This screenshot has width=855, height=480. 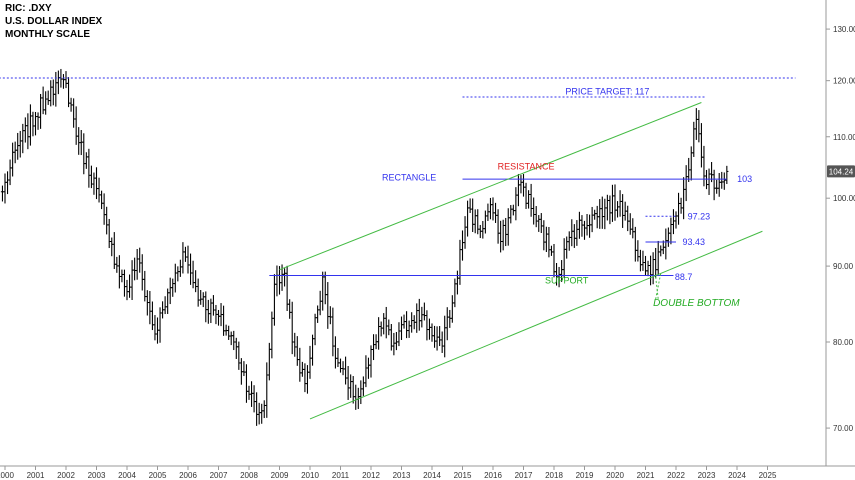 What do you see at coordinates (36, 475) in the screenshot?
I see `x-tick-label: 2001` at bounding box center [36, 475].